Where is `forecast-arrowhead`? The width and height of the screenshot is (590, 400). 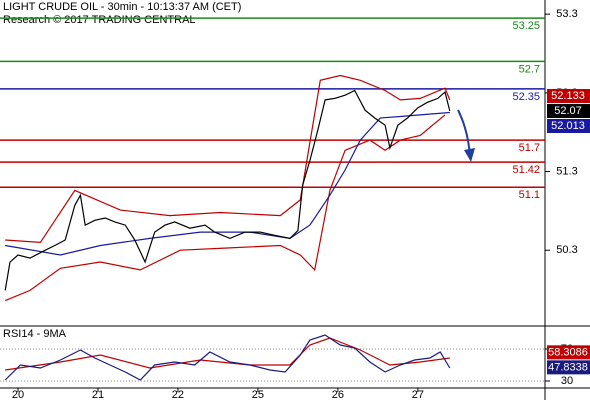 forecast-arrowhead is located at coordinates (469, 155).